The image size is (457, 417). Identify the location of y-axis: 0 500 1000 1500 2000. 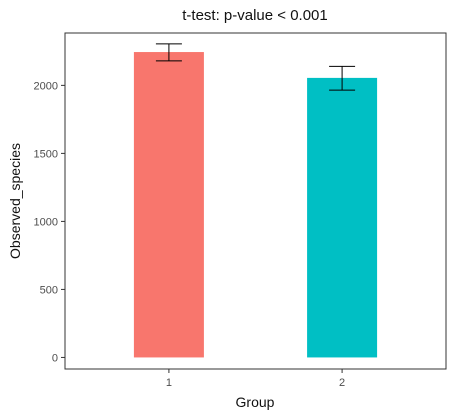
(49, 222).